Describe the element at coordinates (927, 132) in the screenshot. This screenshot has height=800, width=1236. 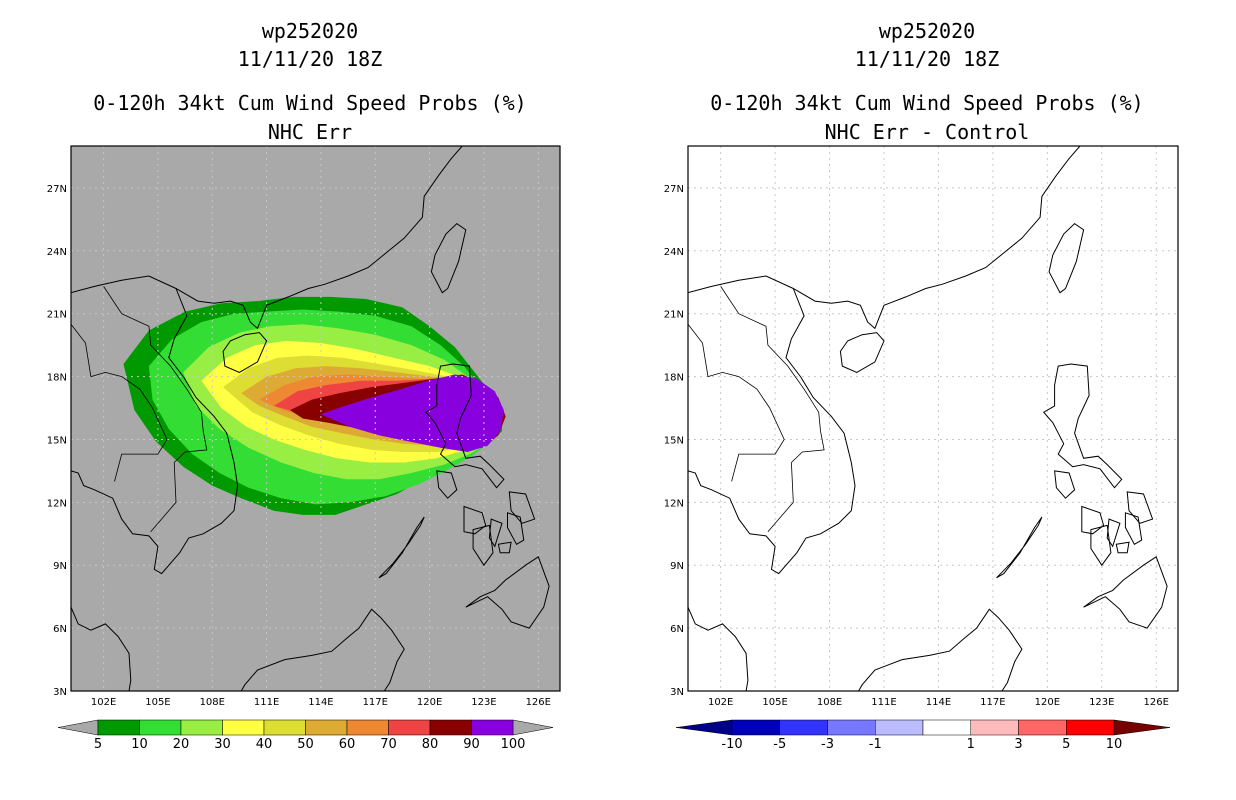
I see `right-title-variant: NHC Err - Control` at that location.